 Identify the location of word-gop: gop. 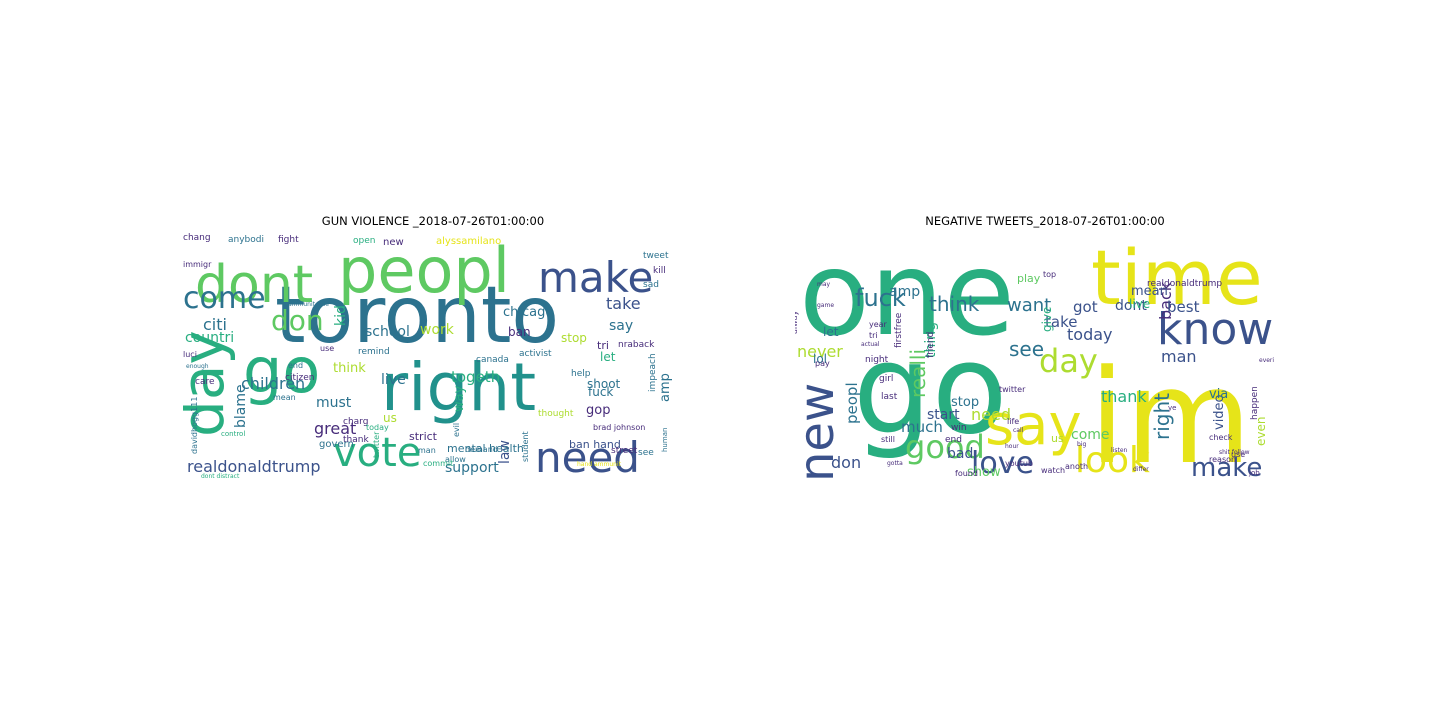
(598, 410).